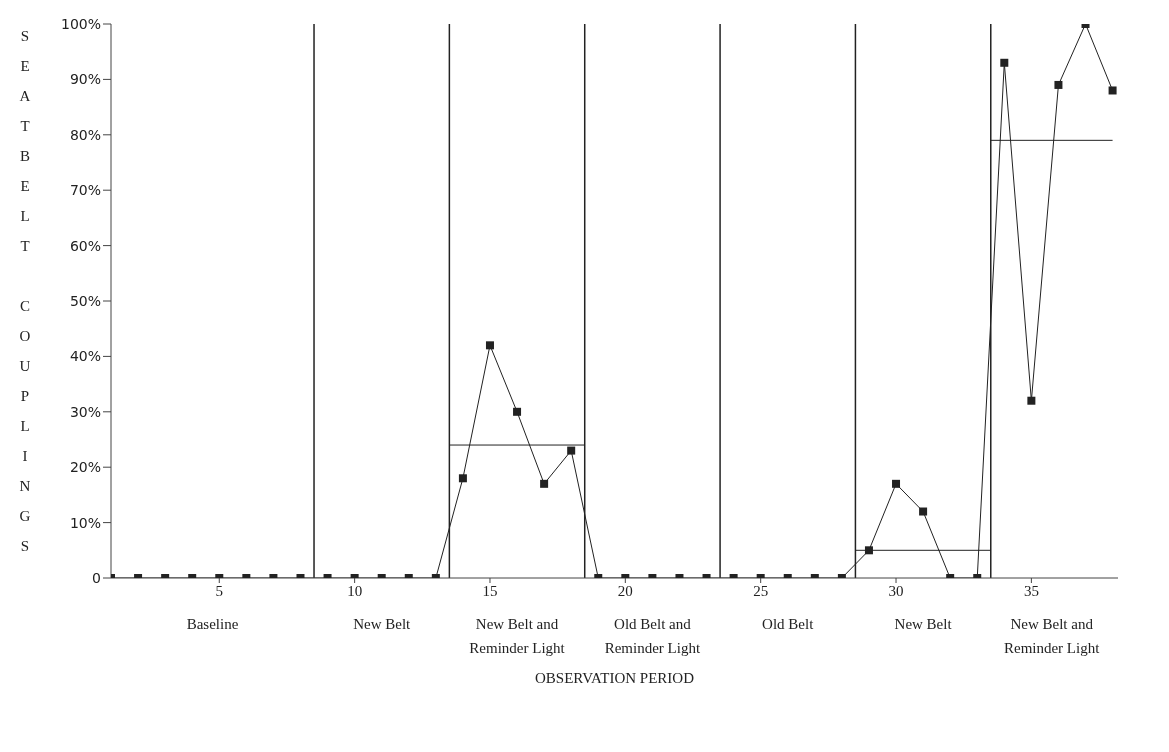 The width and height of the screenshot is (1169, 752). What do you see at coordinates (788, 624) in the screenshot?
I see `text: Old Belt` at bounding box center [788, 624].